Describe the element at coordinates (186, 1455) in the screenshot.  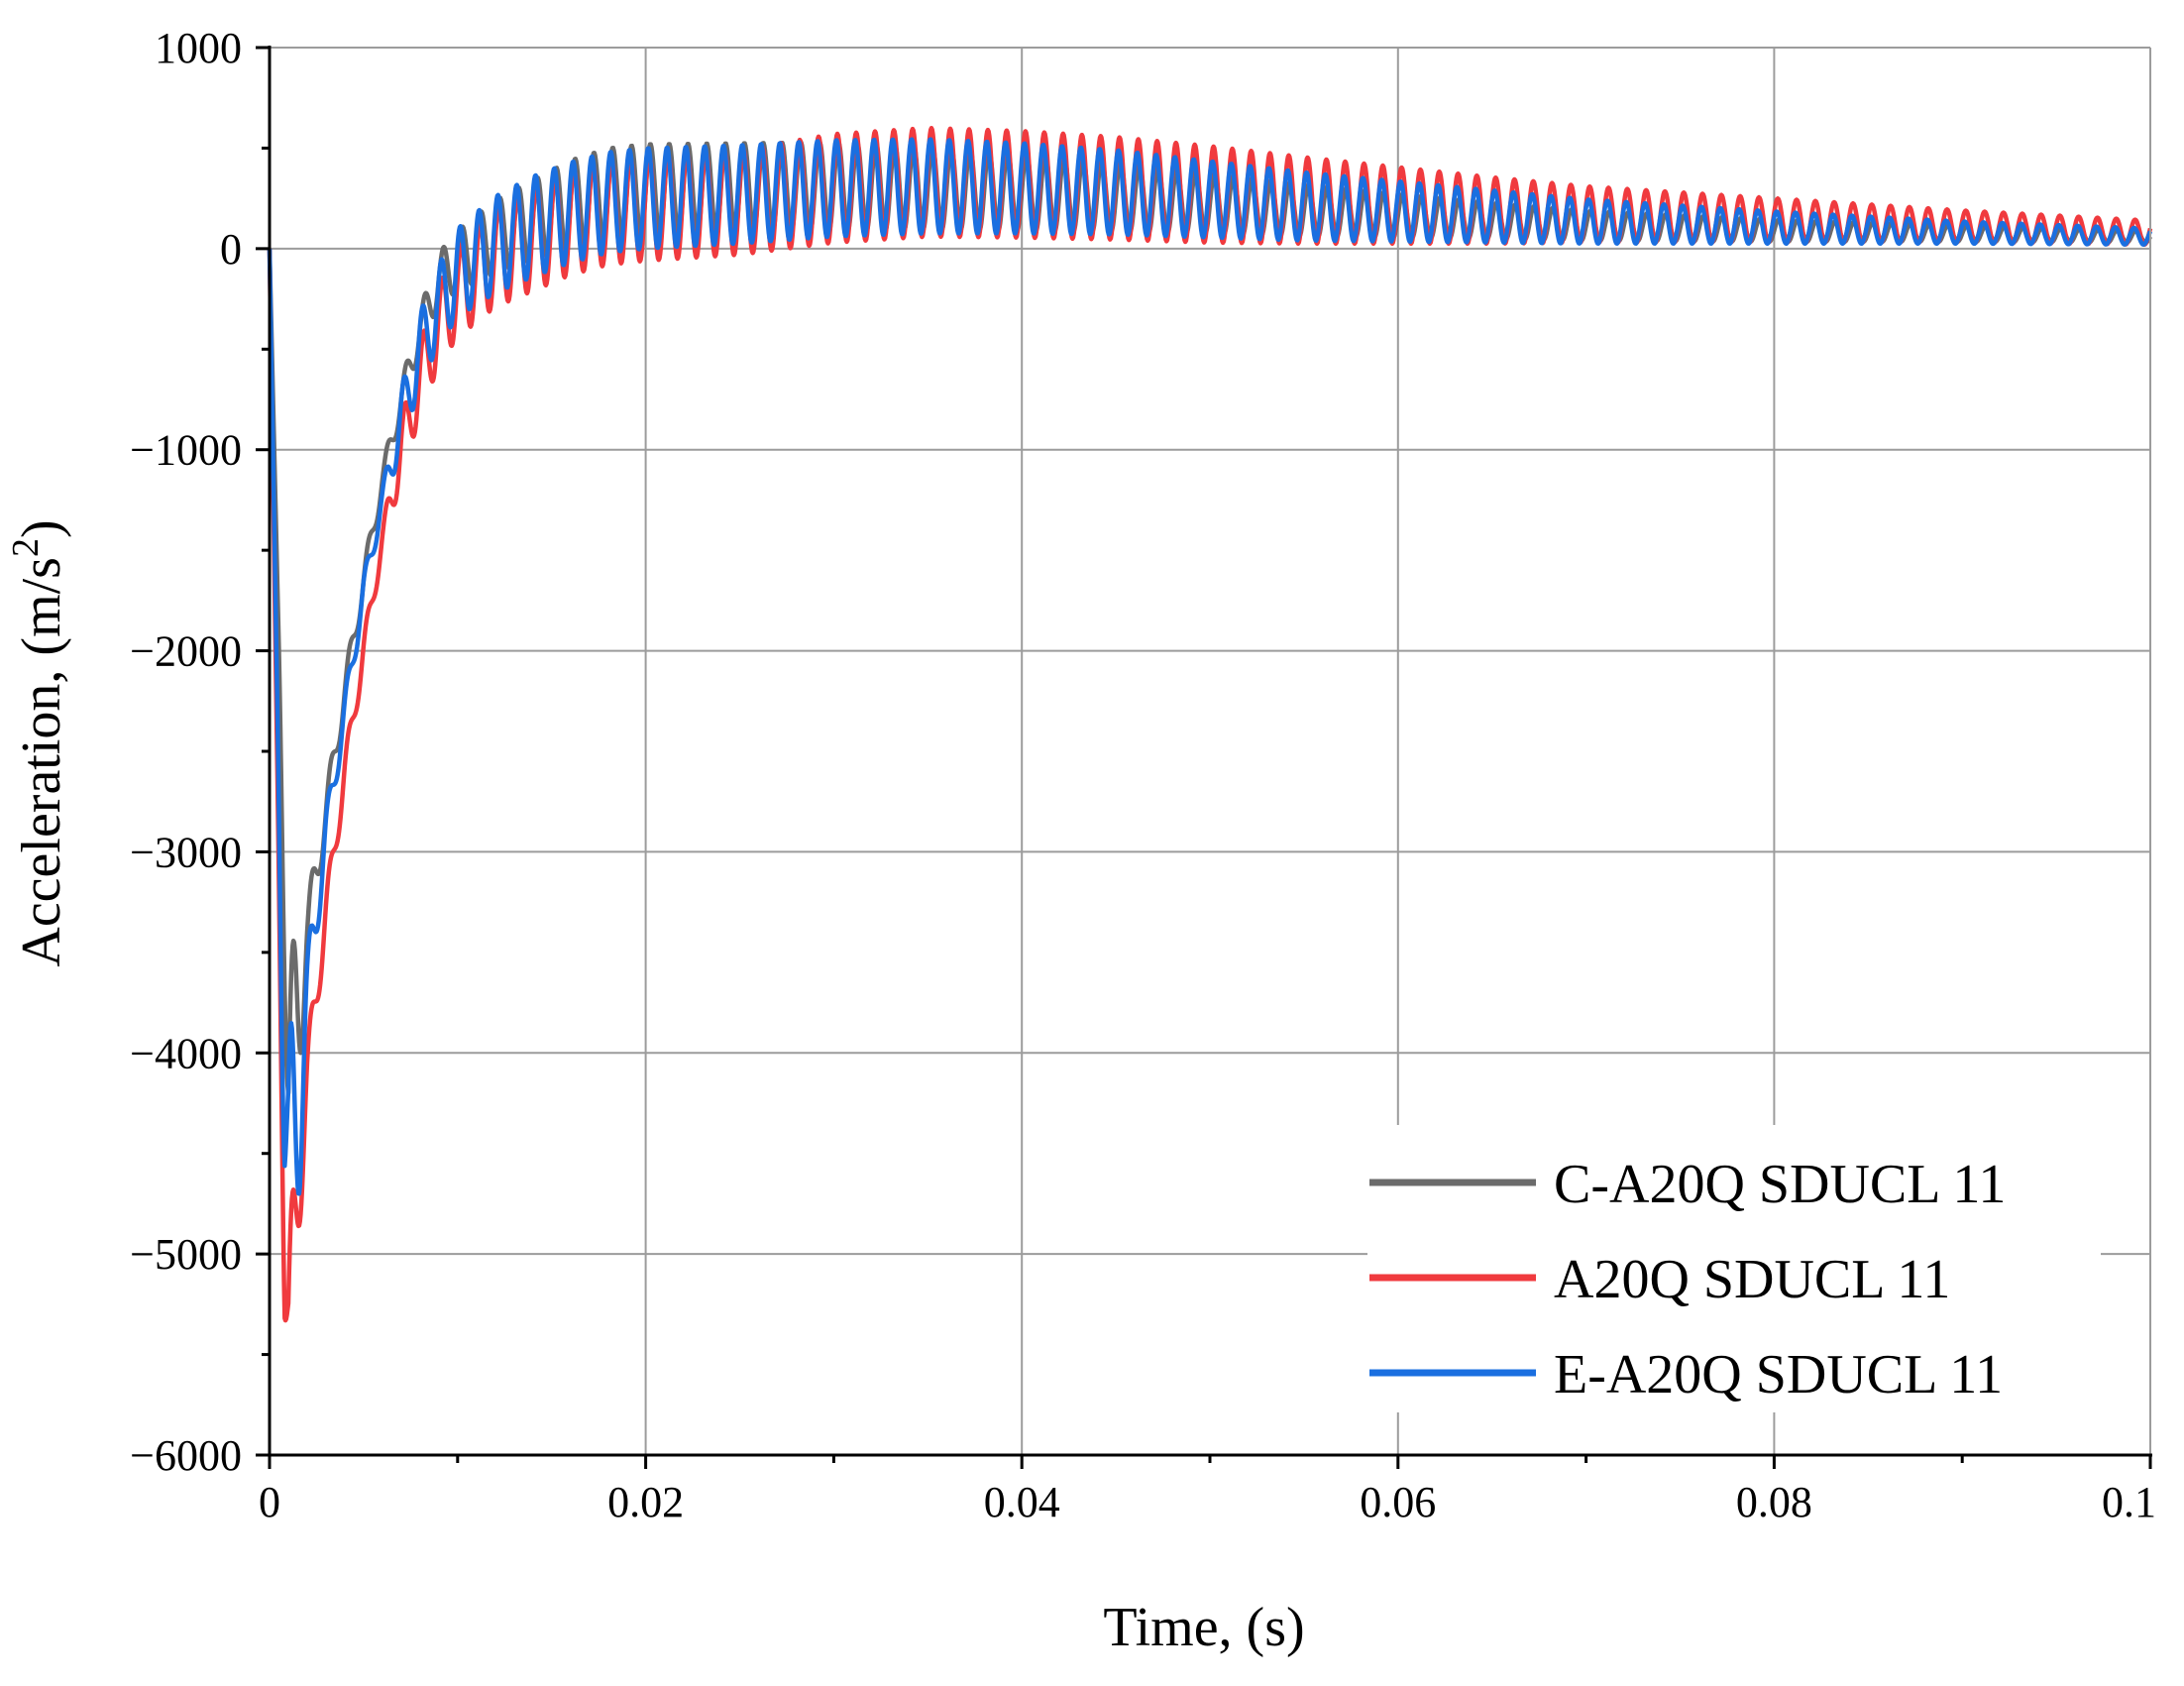
I see `y-tick-label: −6000` at that location.